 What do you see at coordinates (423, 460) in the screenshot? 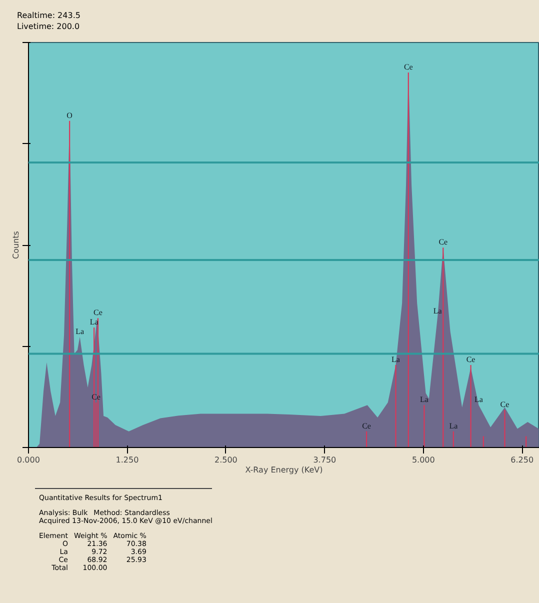
I see `x-tick-label: 5.000` at bounding box center [423, 460].